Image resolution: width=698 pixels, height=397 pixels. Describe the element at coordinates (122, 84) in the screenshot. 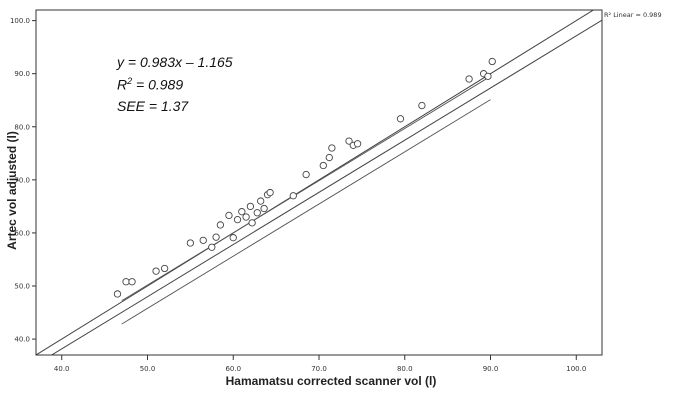

I see `r-squared-prefix: R` at that location.